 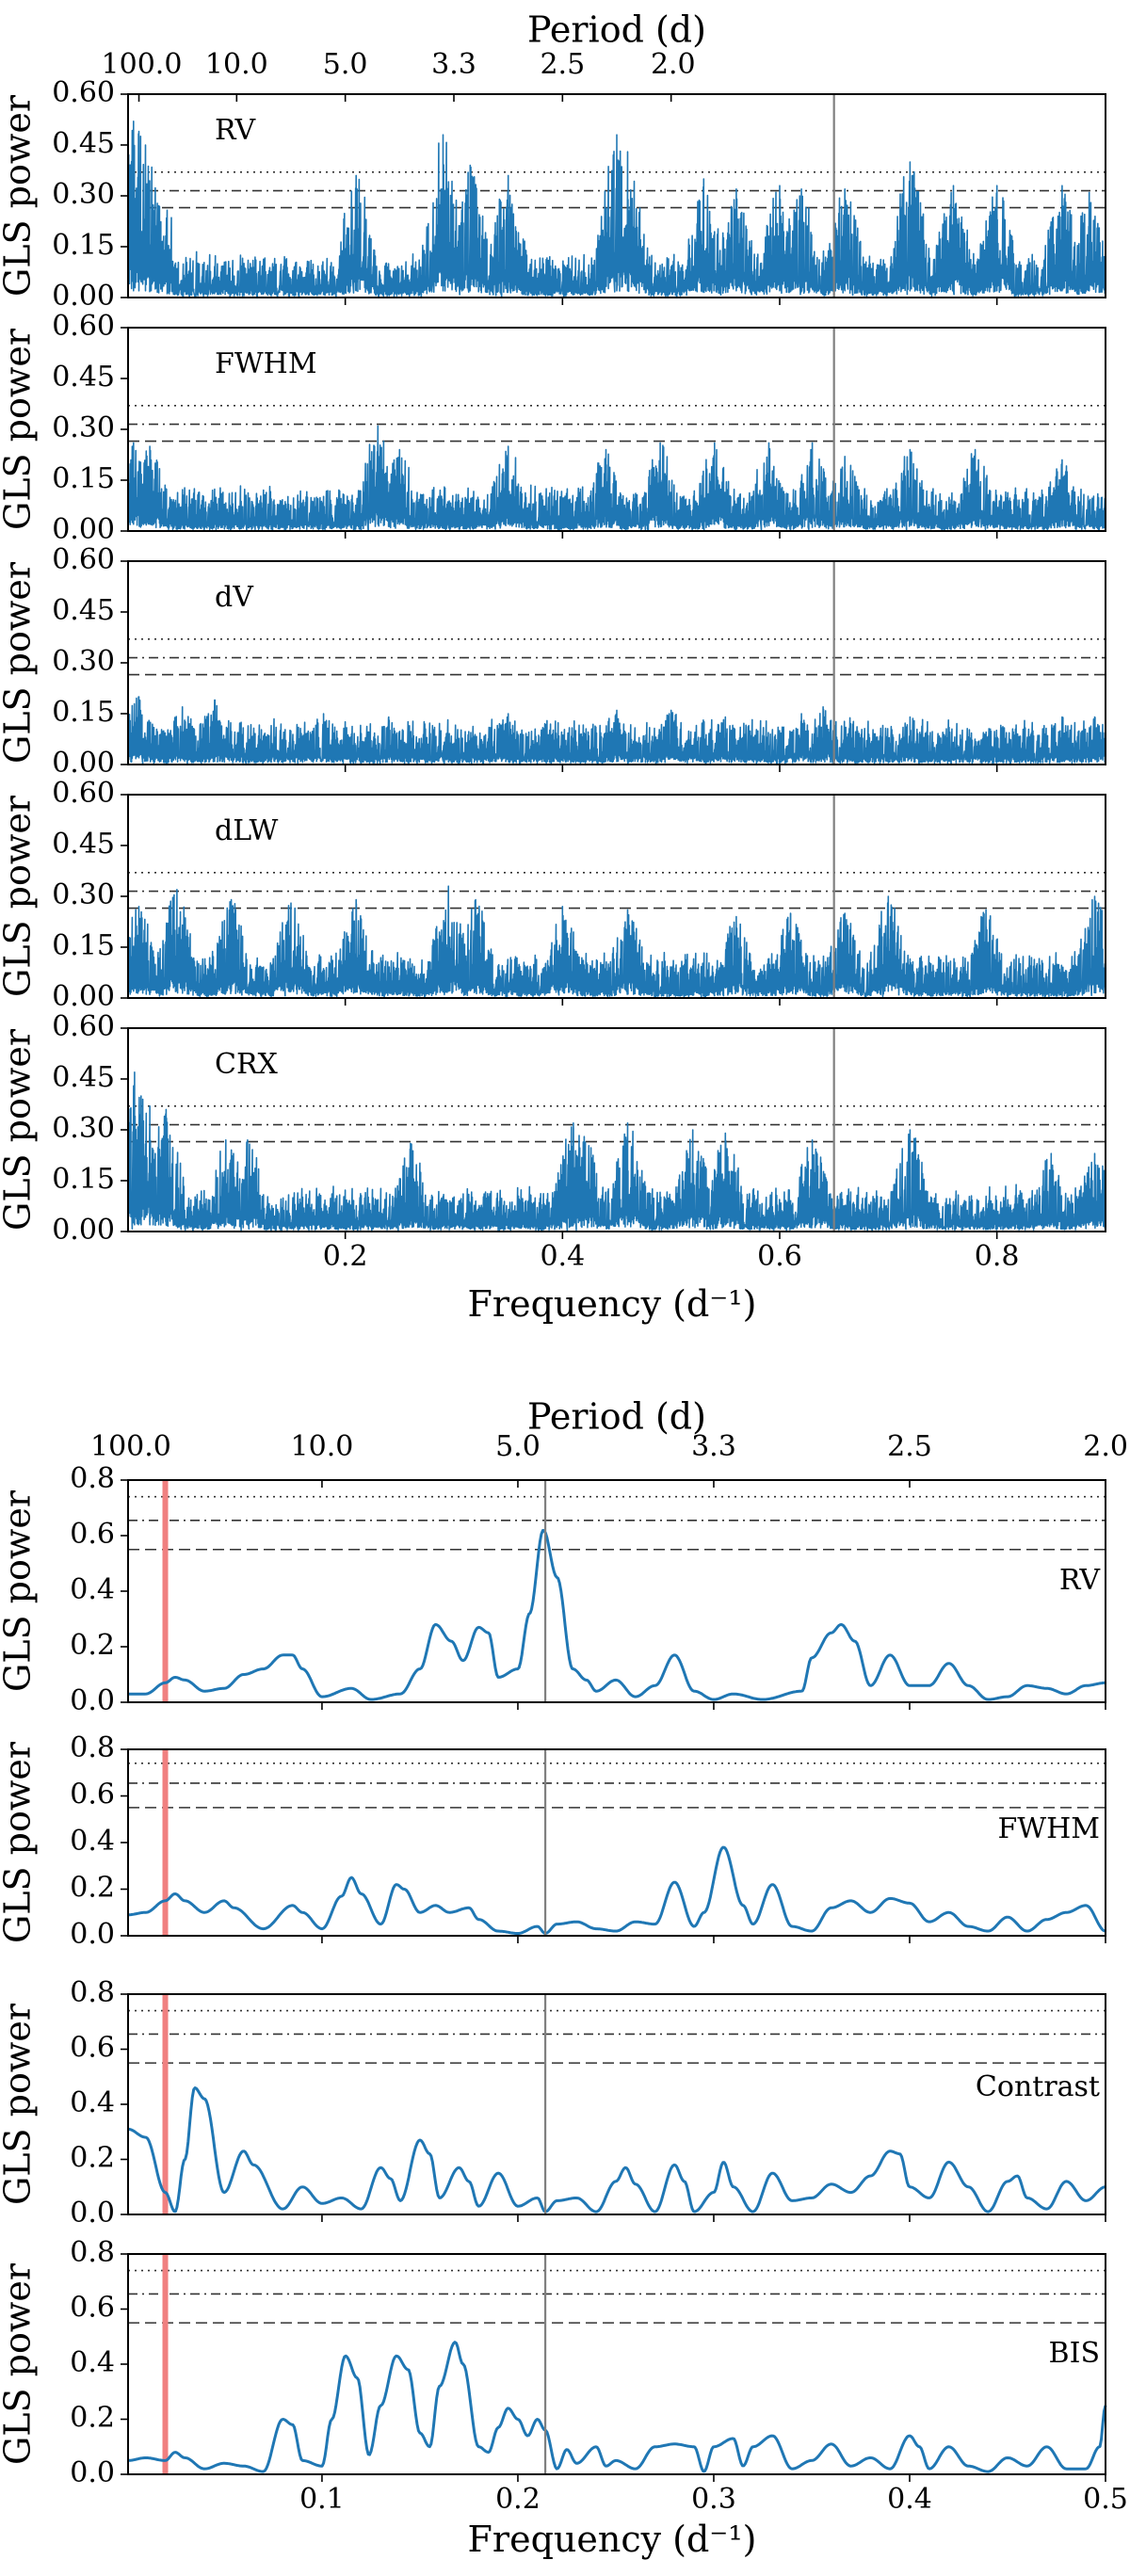 I want to click on x-axis-title: Frequency (d⁻¹), so click(x=613, y=1304).